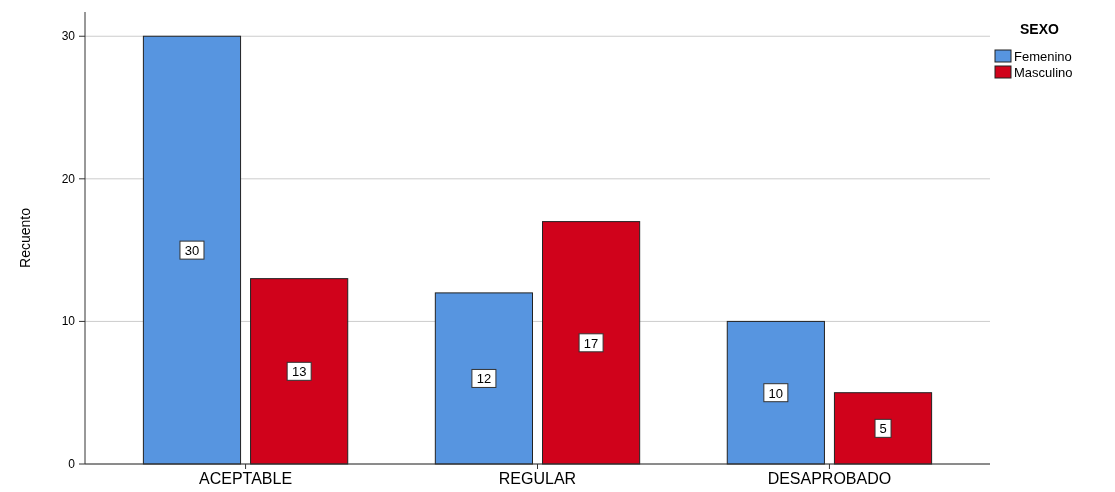  Describe the element at coordinates (1040, 29) in the screenshot. I see `legend-title: SEXO` at that location.